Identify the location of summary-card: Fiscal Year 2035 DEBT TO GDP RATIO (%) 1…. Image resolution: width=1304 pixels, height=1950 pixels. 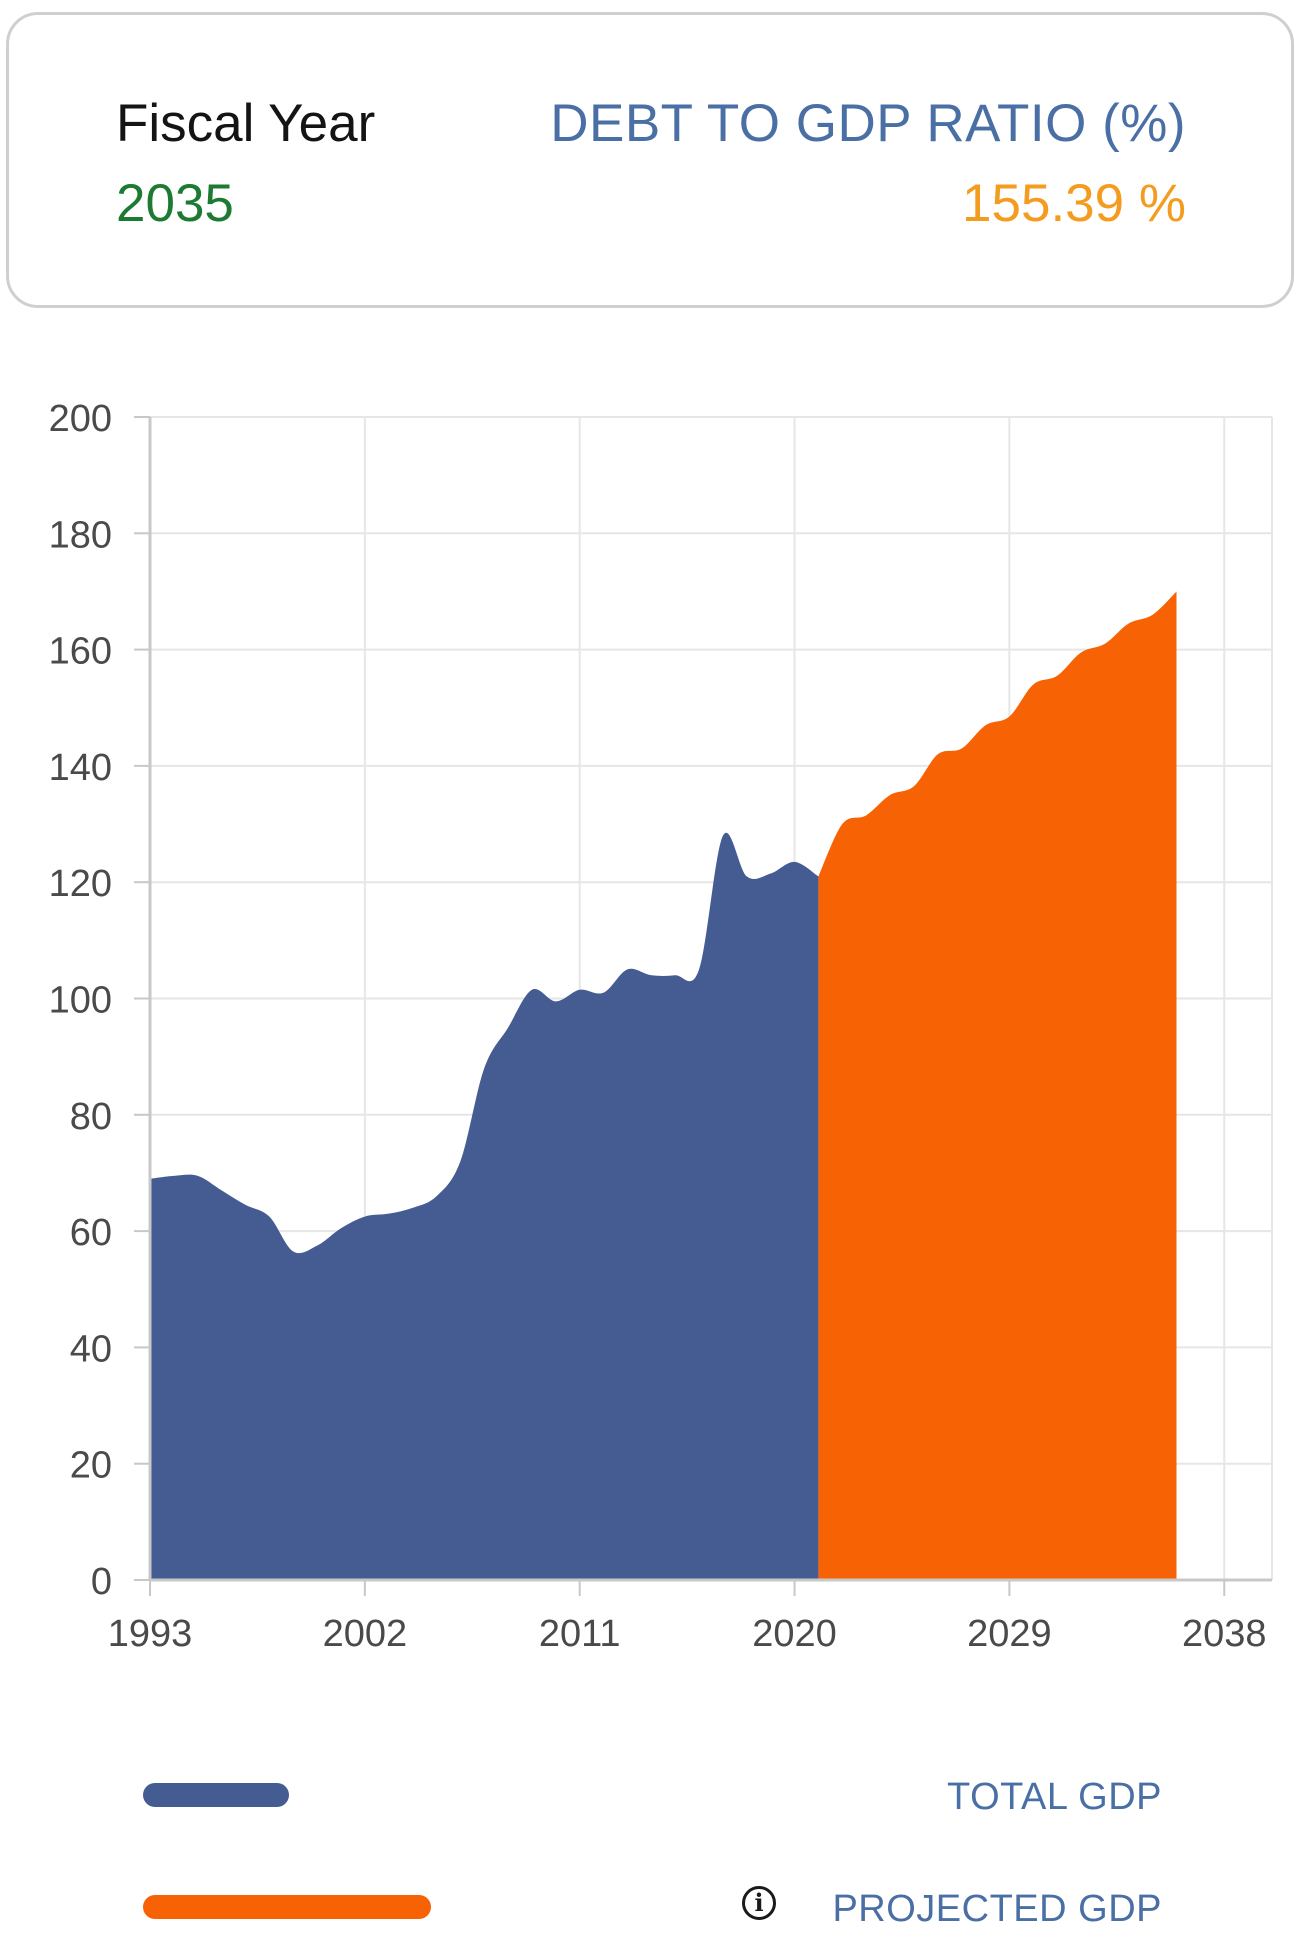
(650, 160).